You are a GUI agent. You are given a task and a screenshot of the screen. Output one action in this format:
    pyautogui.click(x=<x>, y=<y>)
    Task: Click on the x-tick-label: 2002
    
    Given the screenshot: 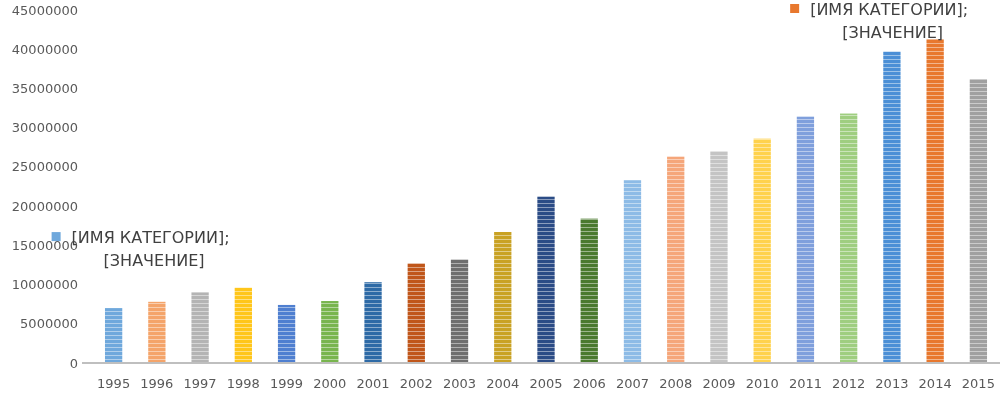 What is the action you would take?
    pyautogui.click(x=416, y=383)
    